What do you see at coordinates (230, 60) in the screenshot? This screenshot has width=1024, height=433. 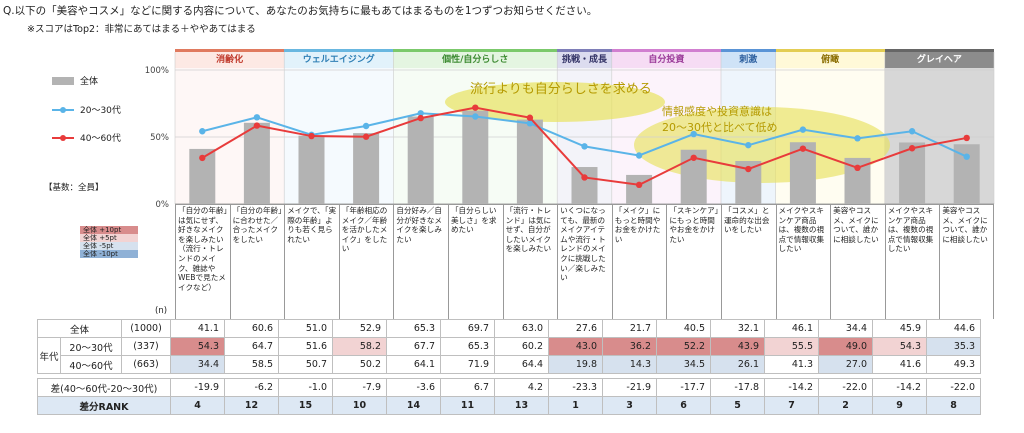 I see `category-label: 消齢化` at bounding box center [230, 60].